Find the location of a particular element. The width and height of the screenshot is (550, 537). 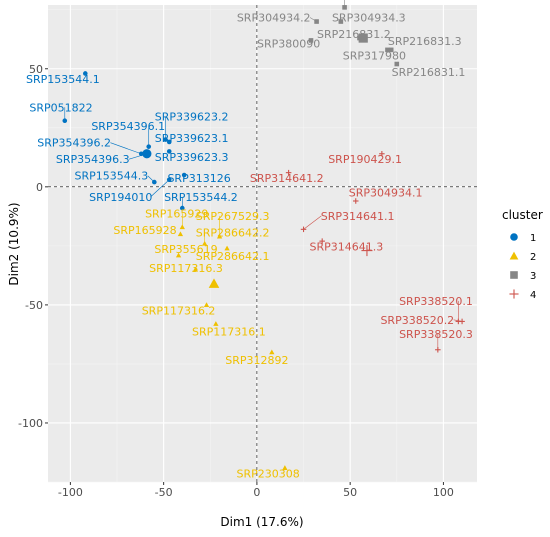

point-label: SRP304934.1 is located at coordinates (386, 192).